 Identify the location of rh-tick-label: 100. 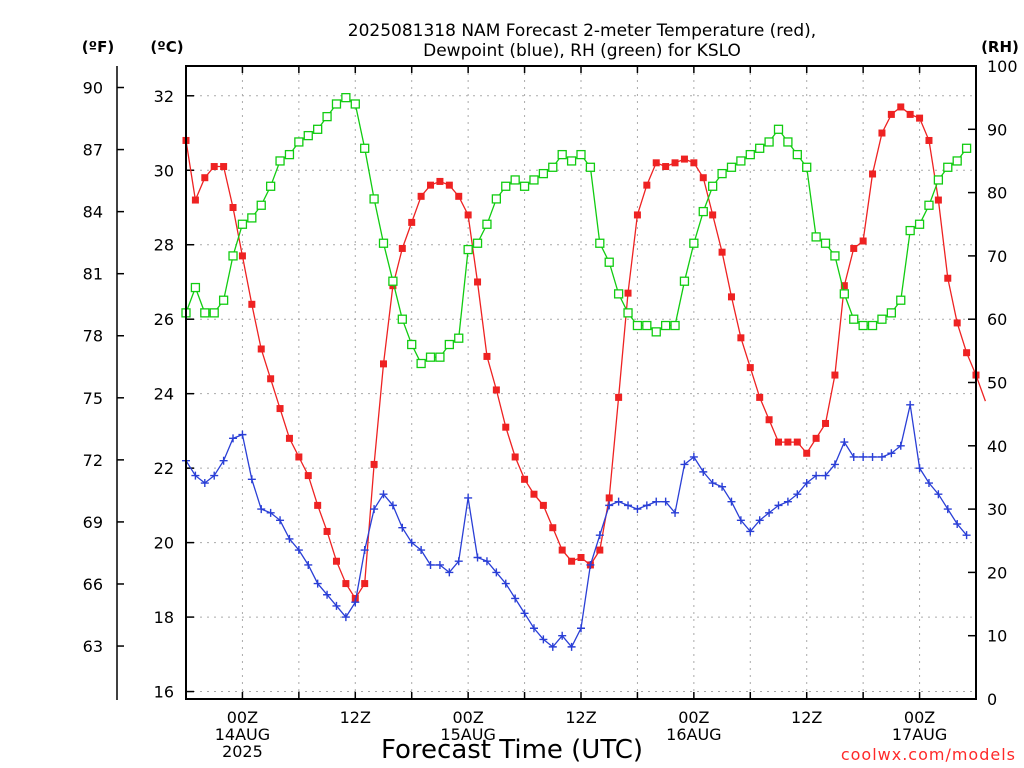
(1002, 66).